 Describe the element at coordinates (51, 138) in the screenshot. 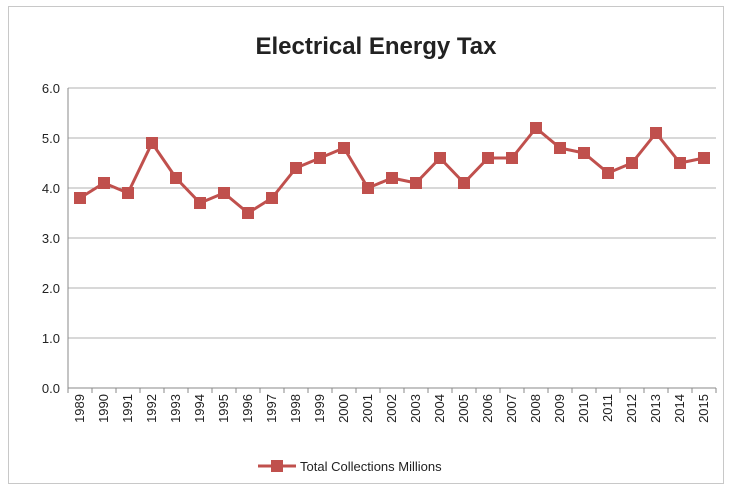

I see `y-tick-label: 5.0` at that location.